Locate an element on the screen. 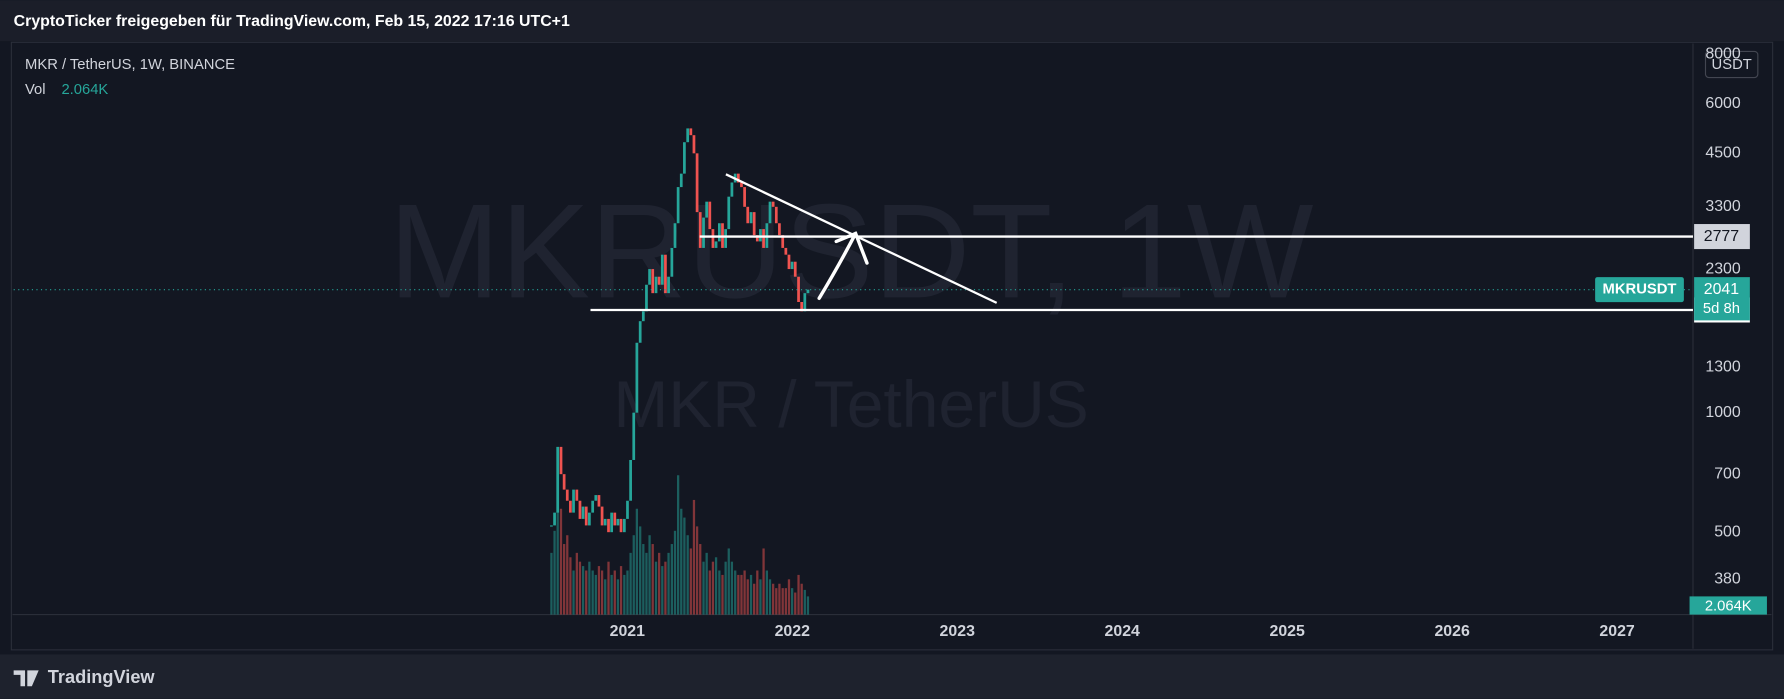 The height and width of the screenshot is (699, 1784). currency-label: USDT is located at coordinates (1732, 65).